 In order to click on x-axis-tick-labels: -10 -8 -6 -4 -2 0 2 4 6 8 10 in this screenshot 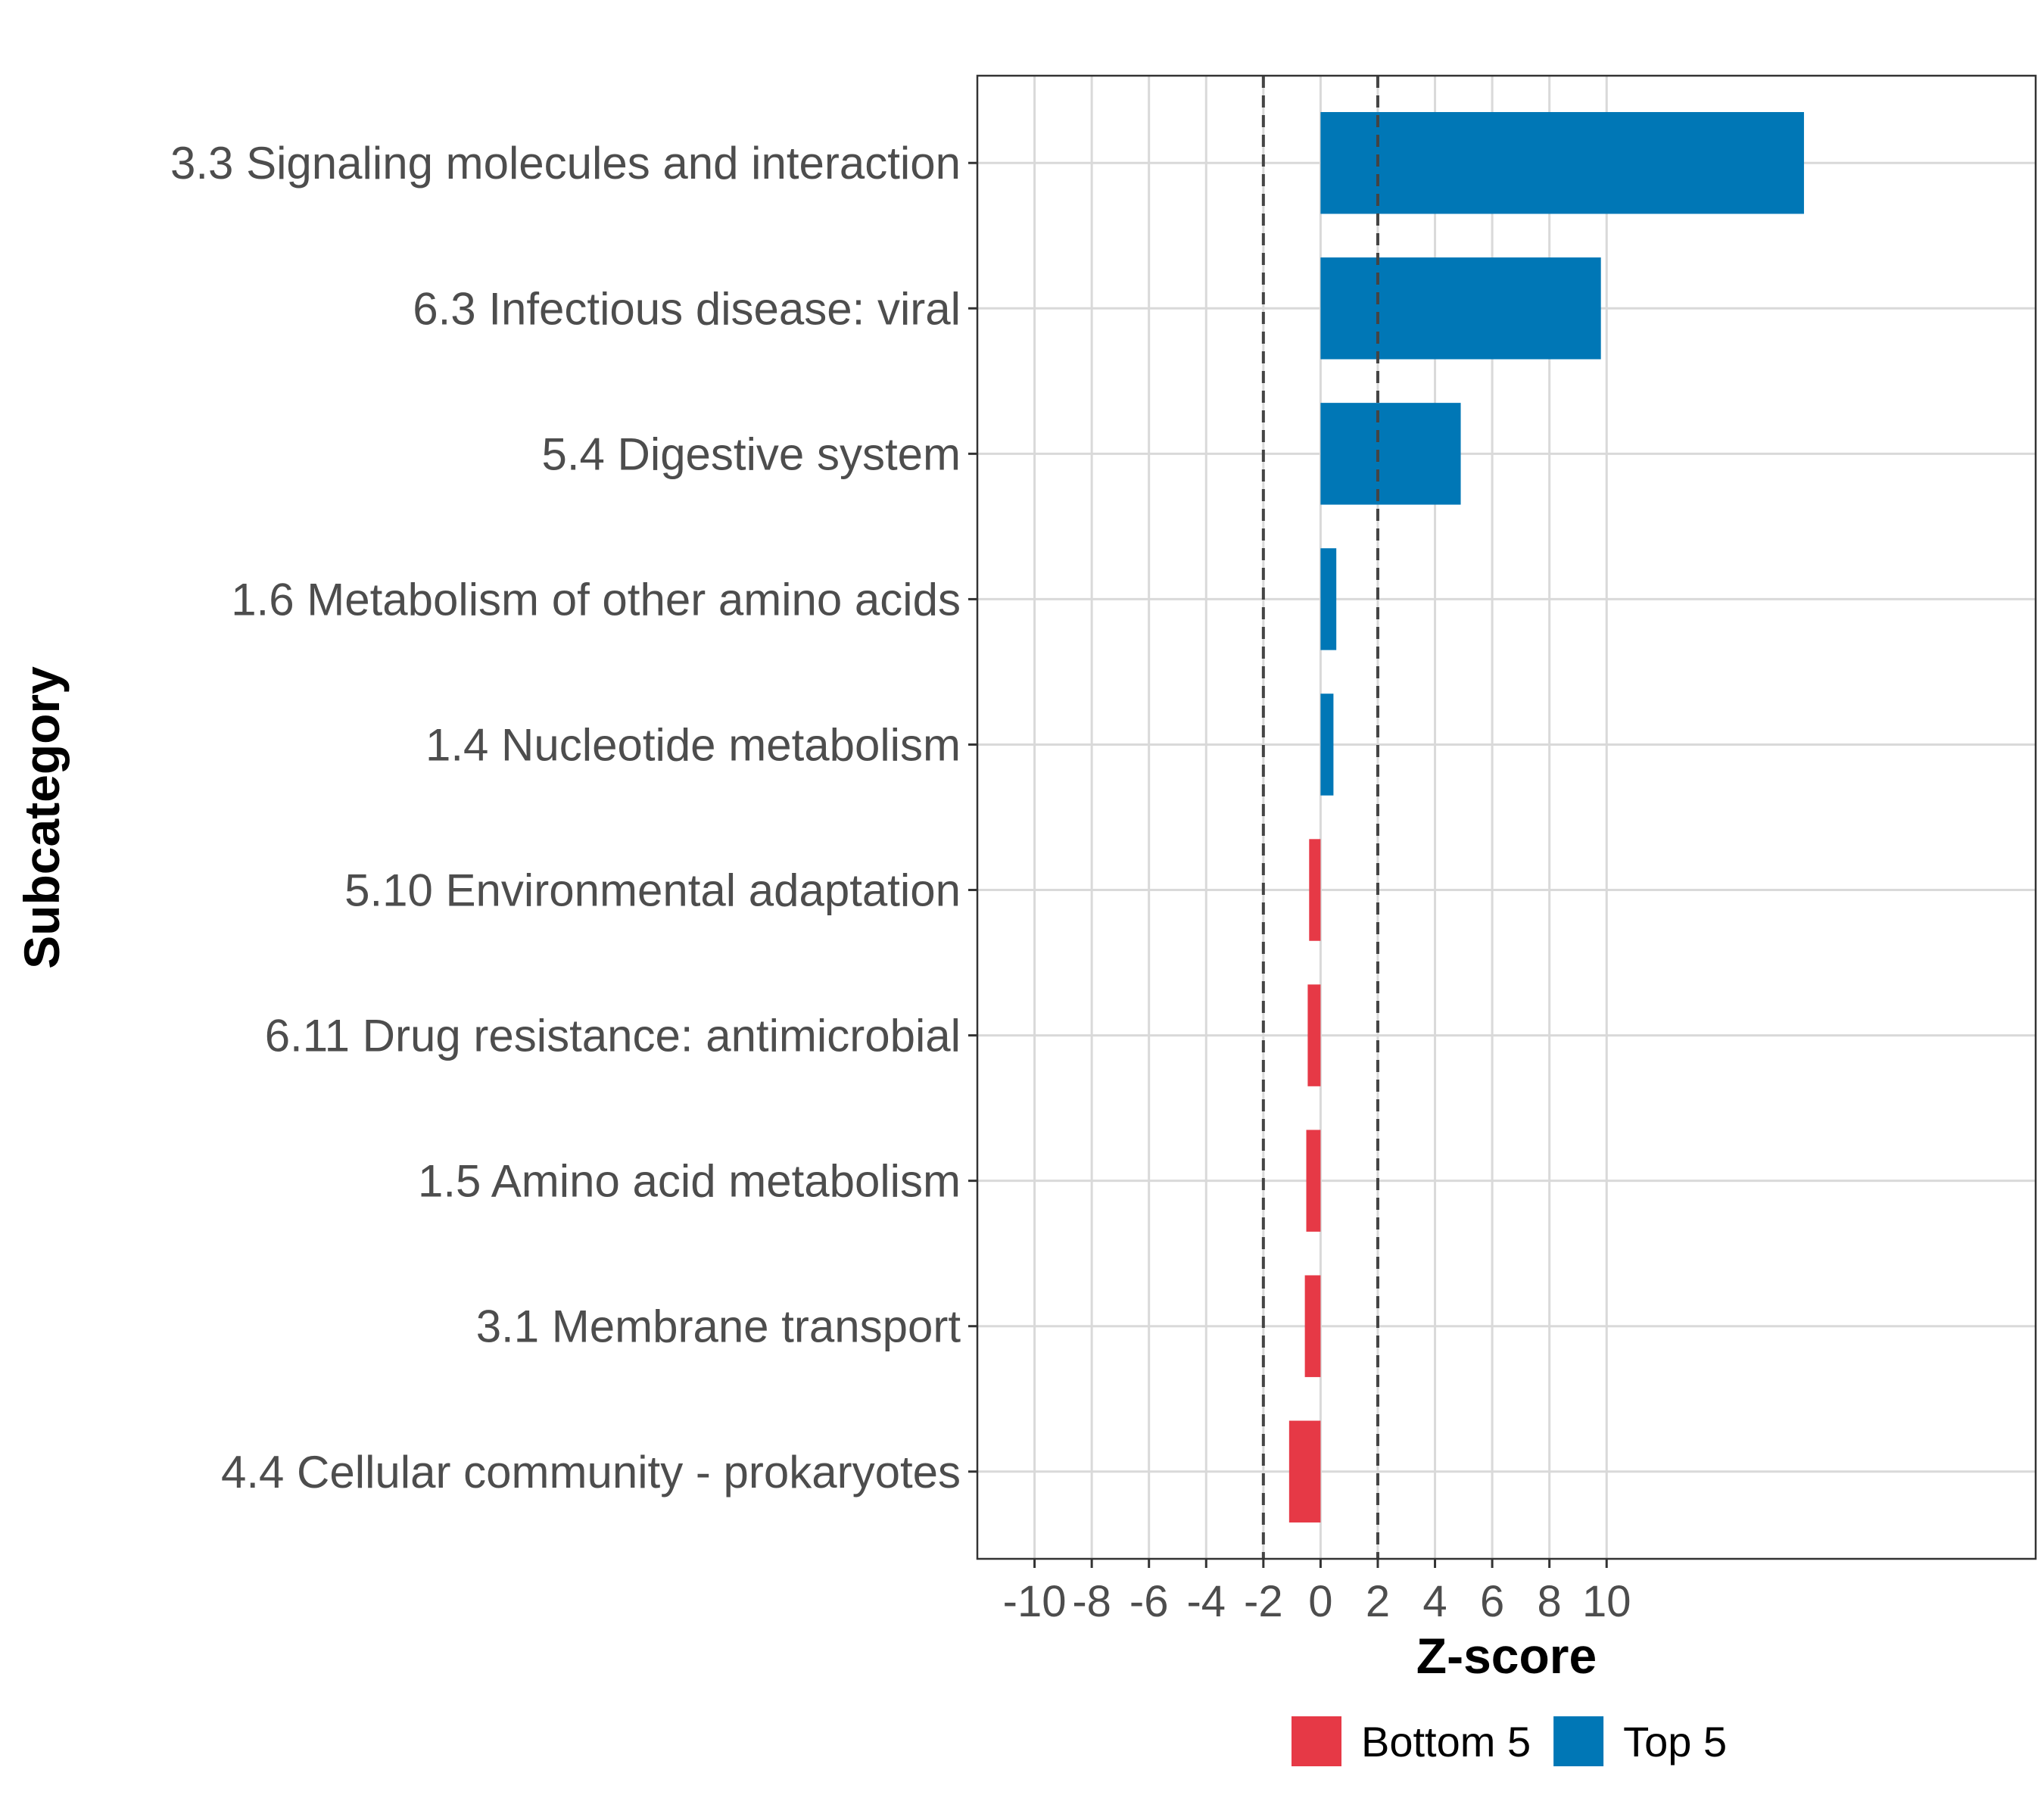, I will do `click(1317, 1601)`.